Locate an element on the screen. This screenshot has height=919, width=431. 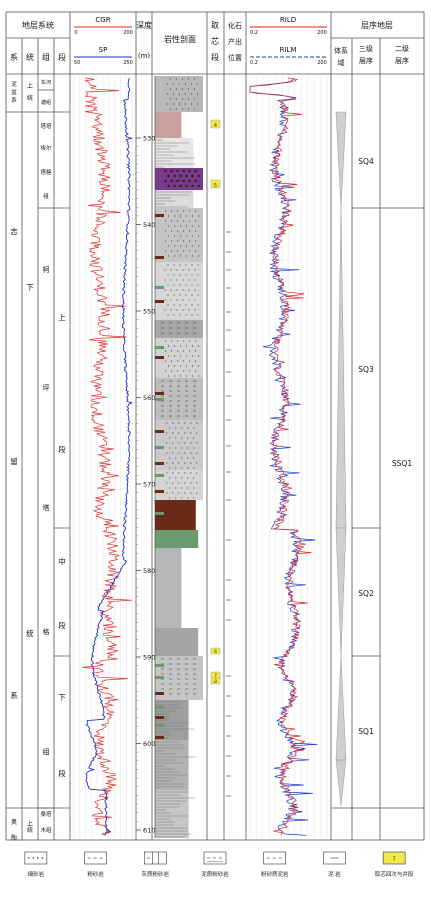
group-kepingtage-3: 塔 is located at coordinates (46, 507).